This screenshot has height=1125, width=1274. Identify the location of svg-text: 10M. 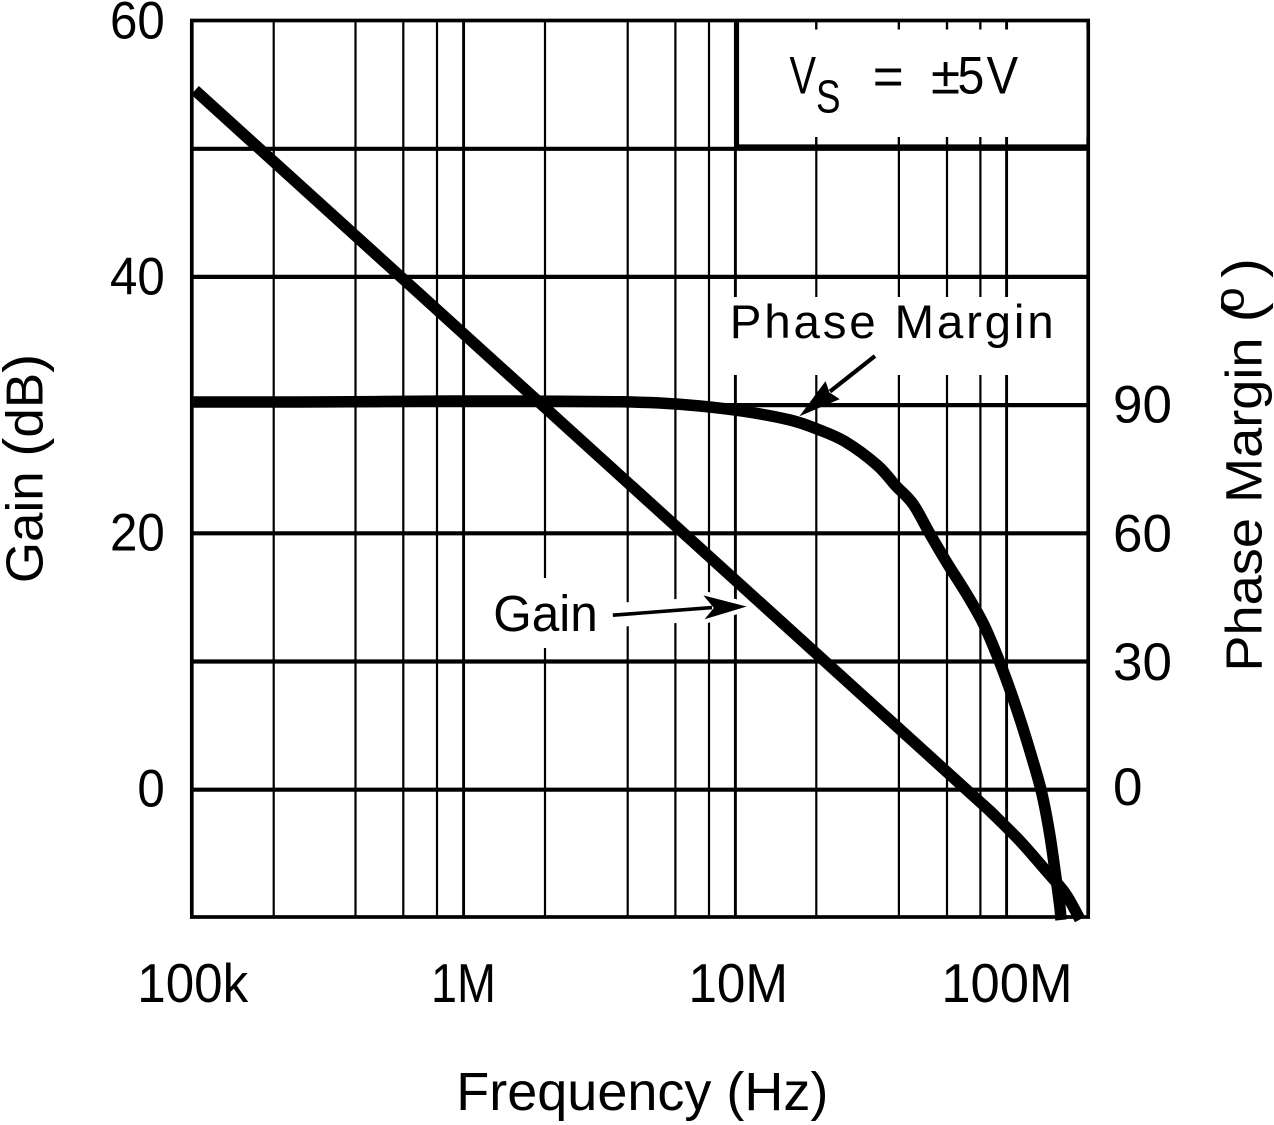
(737, 983).